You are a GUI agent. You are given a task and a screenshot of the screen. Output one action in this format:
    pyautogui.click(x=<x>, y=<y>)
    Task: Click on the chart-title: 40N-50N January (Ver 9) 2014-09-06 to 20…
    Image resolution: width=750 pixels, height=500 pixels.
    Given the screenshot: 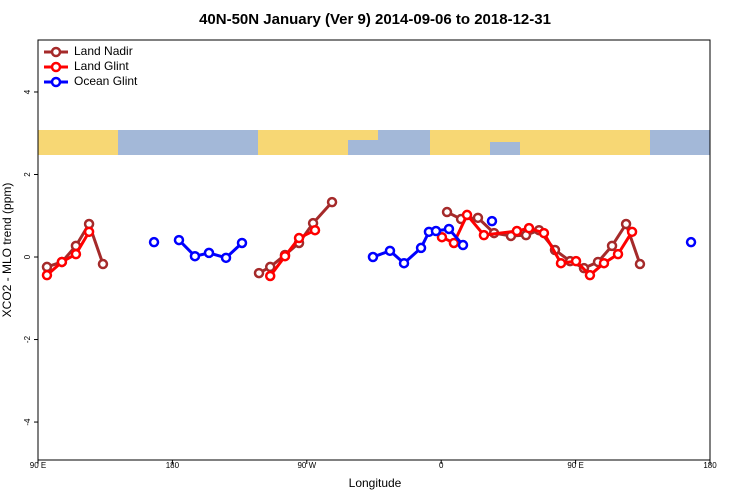 What is the action you would take?
    pyautogui.click(x=375, y=19)
    